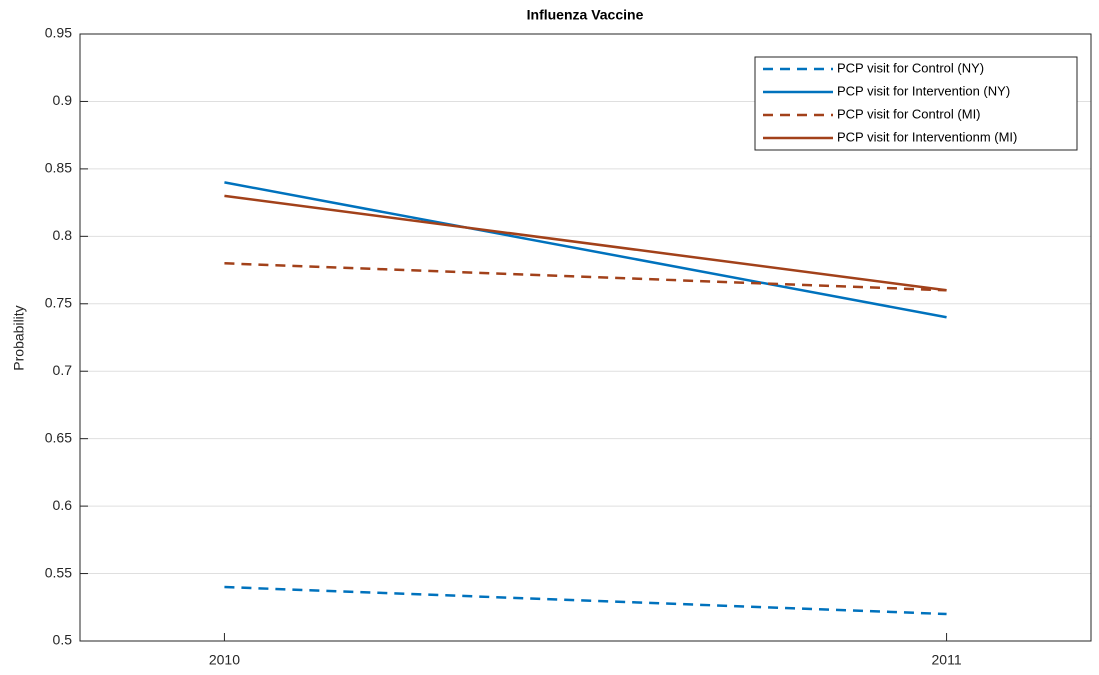  I want to click on y-tick-label: 0.7, so click(63, 370).